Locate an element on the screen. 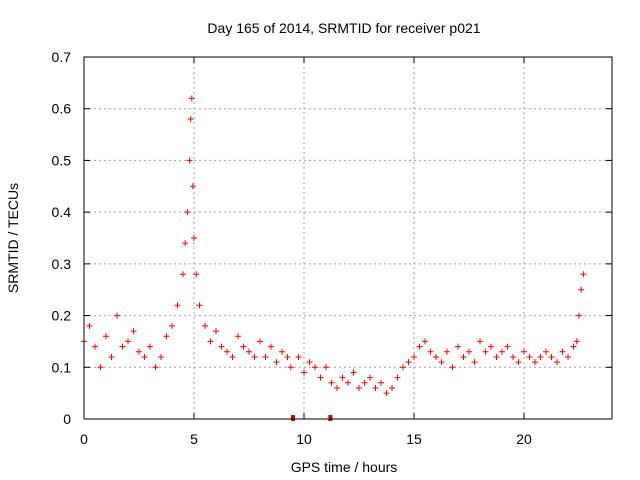 This screenshot has height=480, width=640. data-gap-markers is located at coordinates (312, 418).